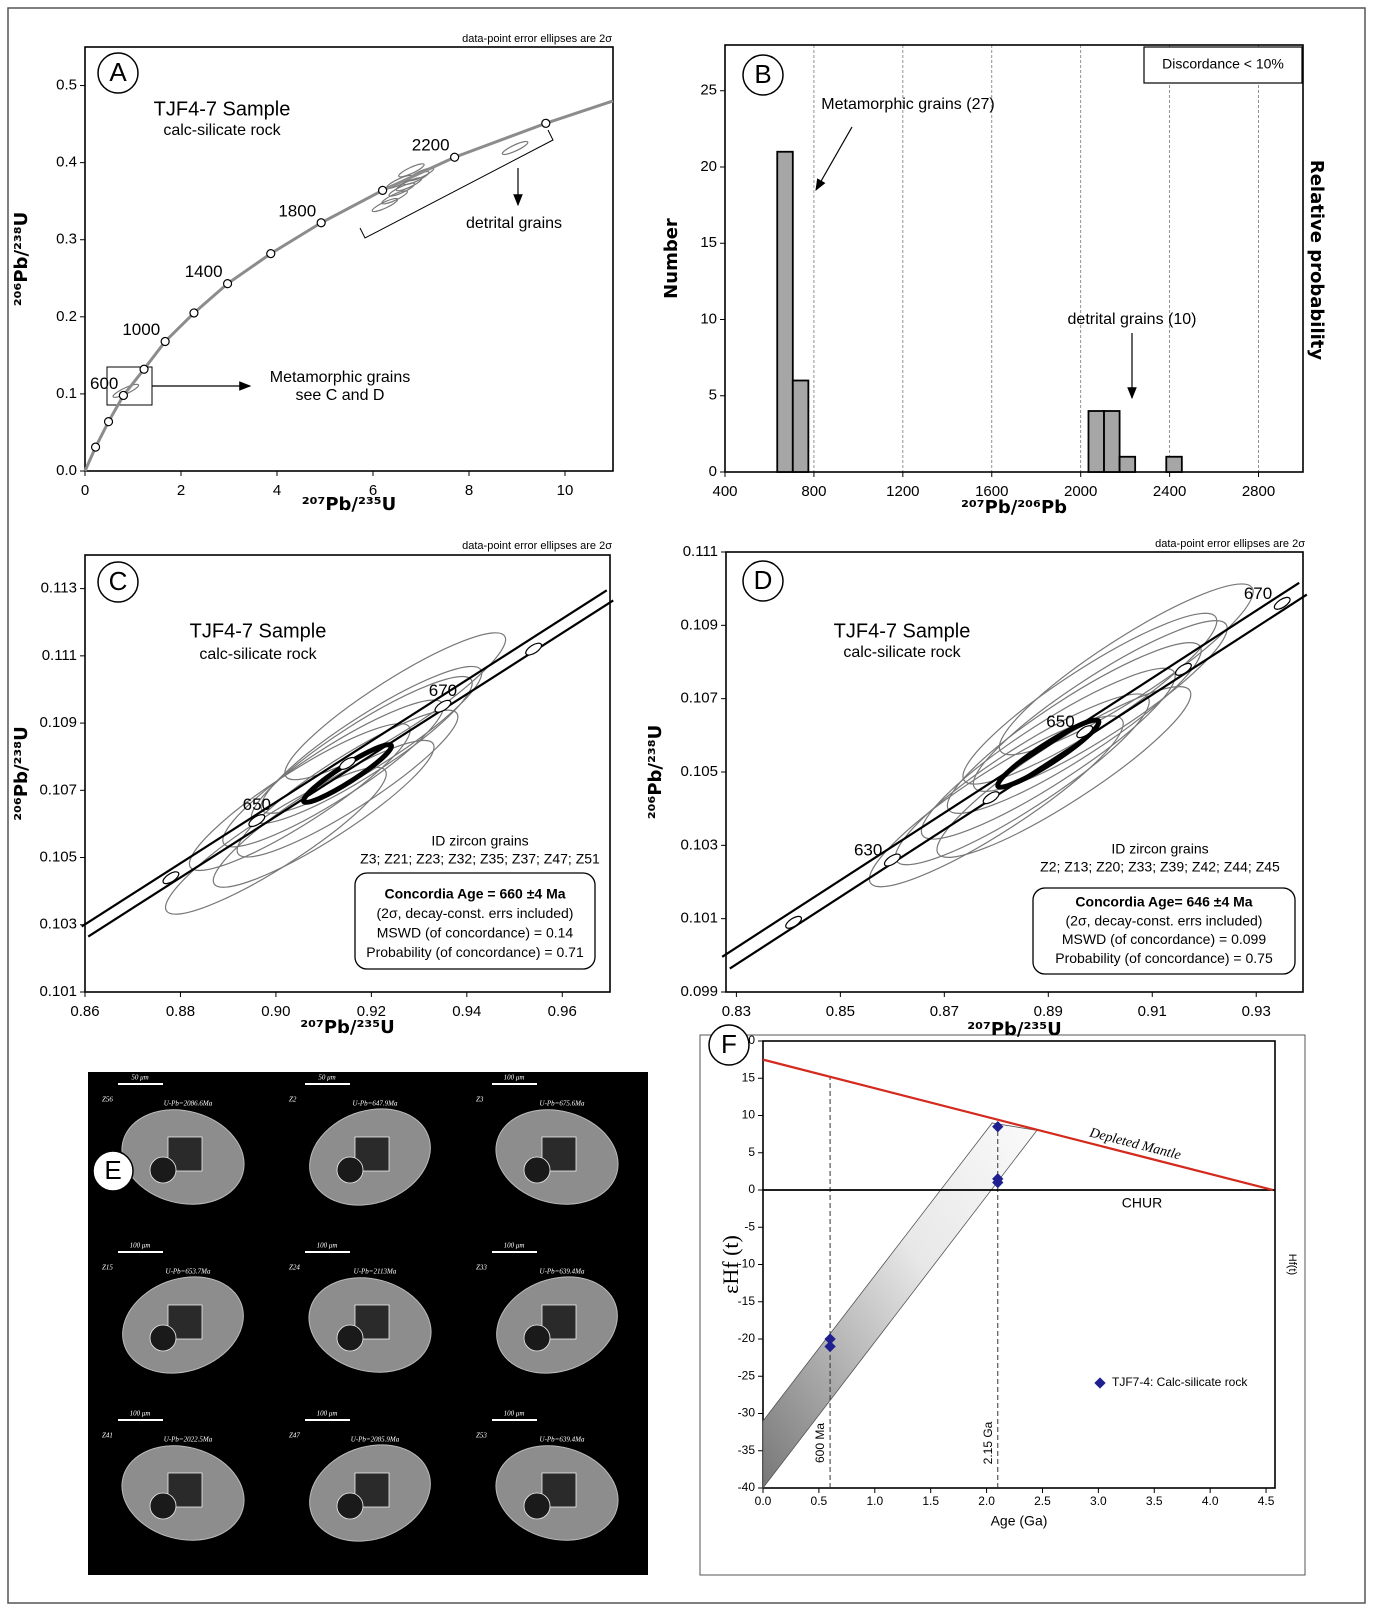 The image size is (1373, 1611). I want to click on x-tick-label: 0.86, so click(84, 1011).